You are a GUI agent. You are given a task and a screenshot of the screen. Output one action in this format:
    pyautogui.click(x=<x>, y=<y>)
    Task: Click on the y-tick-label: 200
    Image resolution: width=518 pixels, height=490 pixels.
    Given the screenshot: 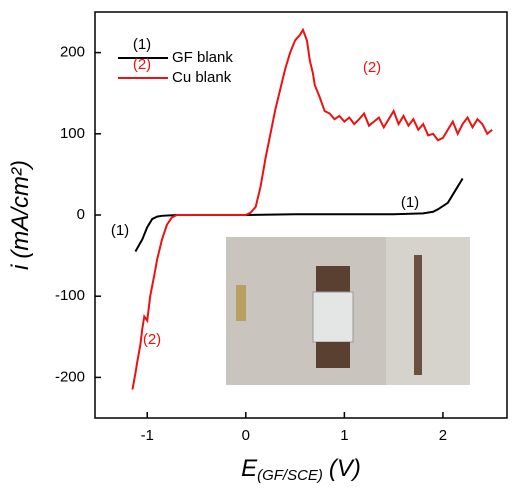 What is the action you would take?
    pyautogui.click(x=72, y=52)
    